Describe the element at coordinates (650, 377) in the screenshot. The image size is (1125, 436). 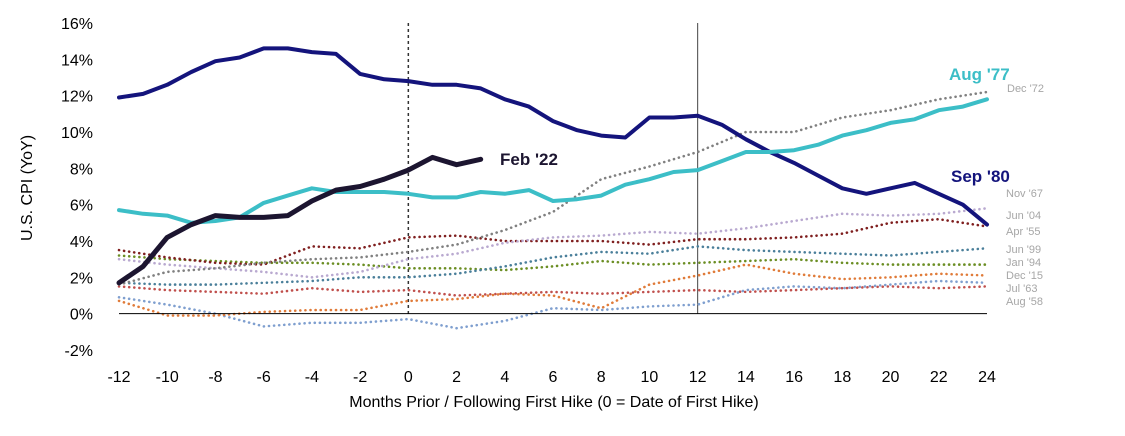
I see `x-tick-label: 10` at that location.